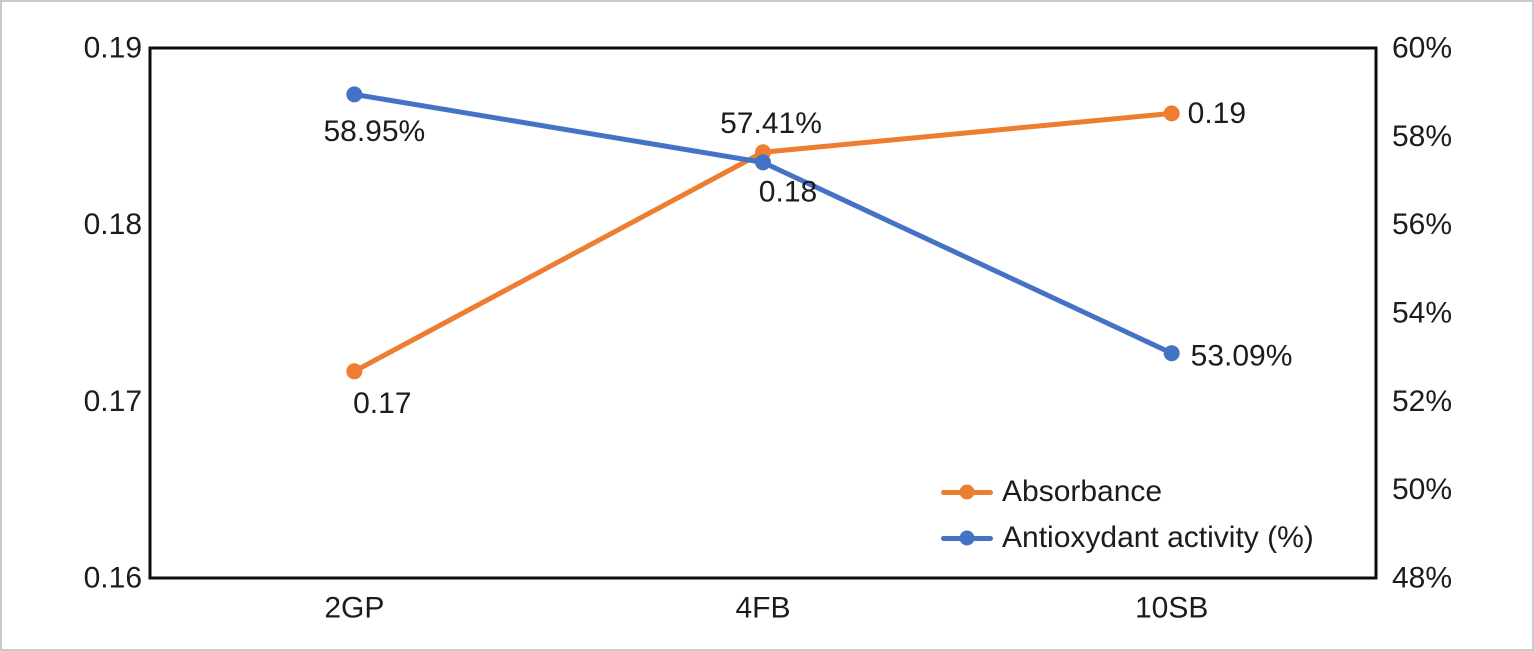 The width and height of the screenshot is (1534, 651). Describe the element at coordinates (1422, 136) in the screenshot. I see `right-axis-tick-label: 58%` at that location.